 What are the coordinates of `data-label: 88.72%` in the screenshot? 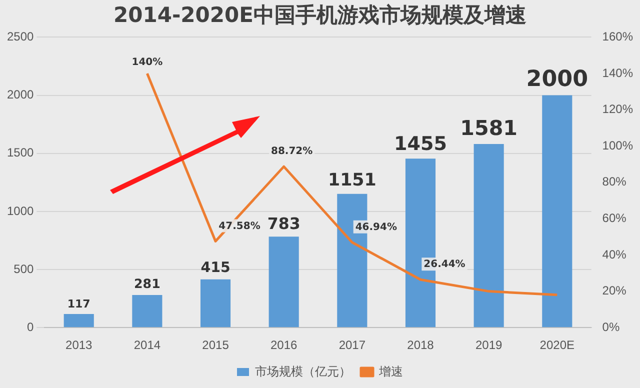 It's located at (292, 152).